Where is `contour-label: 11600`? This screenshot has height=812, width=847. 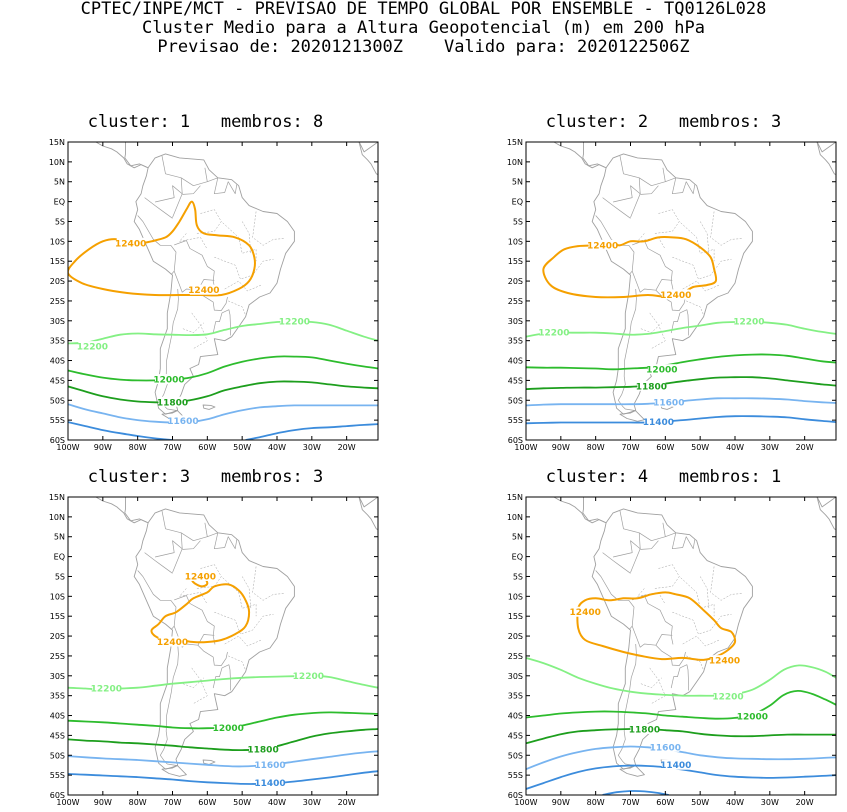 contour-label: 11600 is located at coordinates (269, 766).